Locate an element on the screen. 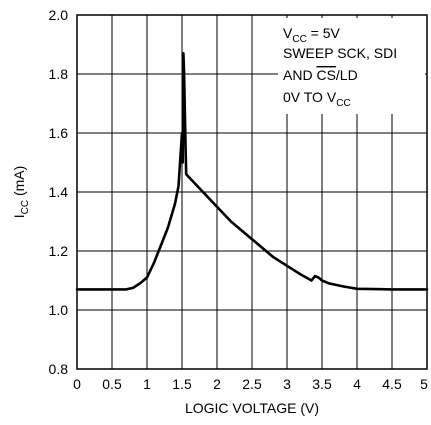  y-tick-label: 1.6 is located at coordinates (59, 133).